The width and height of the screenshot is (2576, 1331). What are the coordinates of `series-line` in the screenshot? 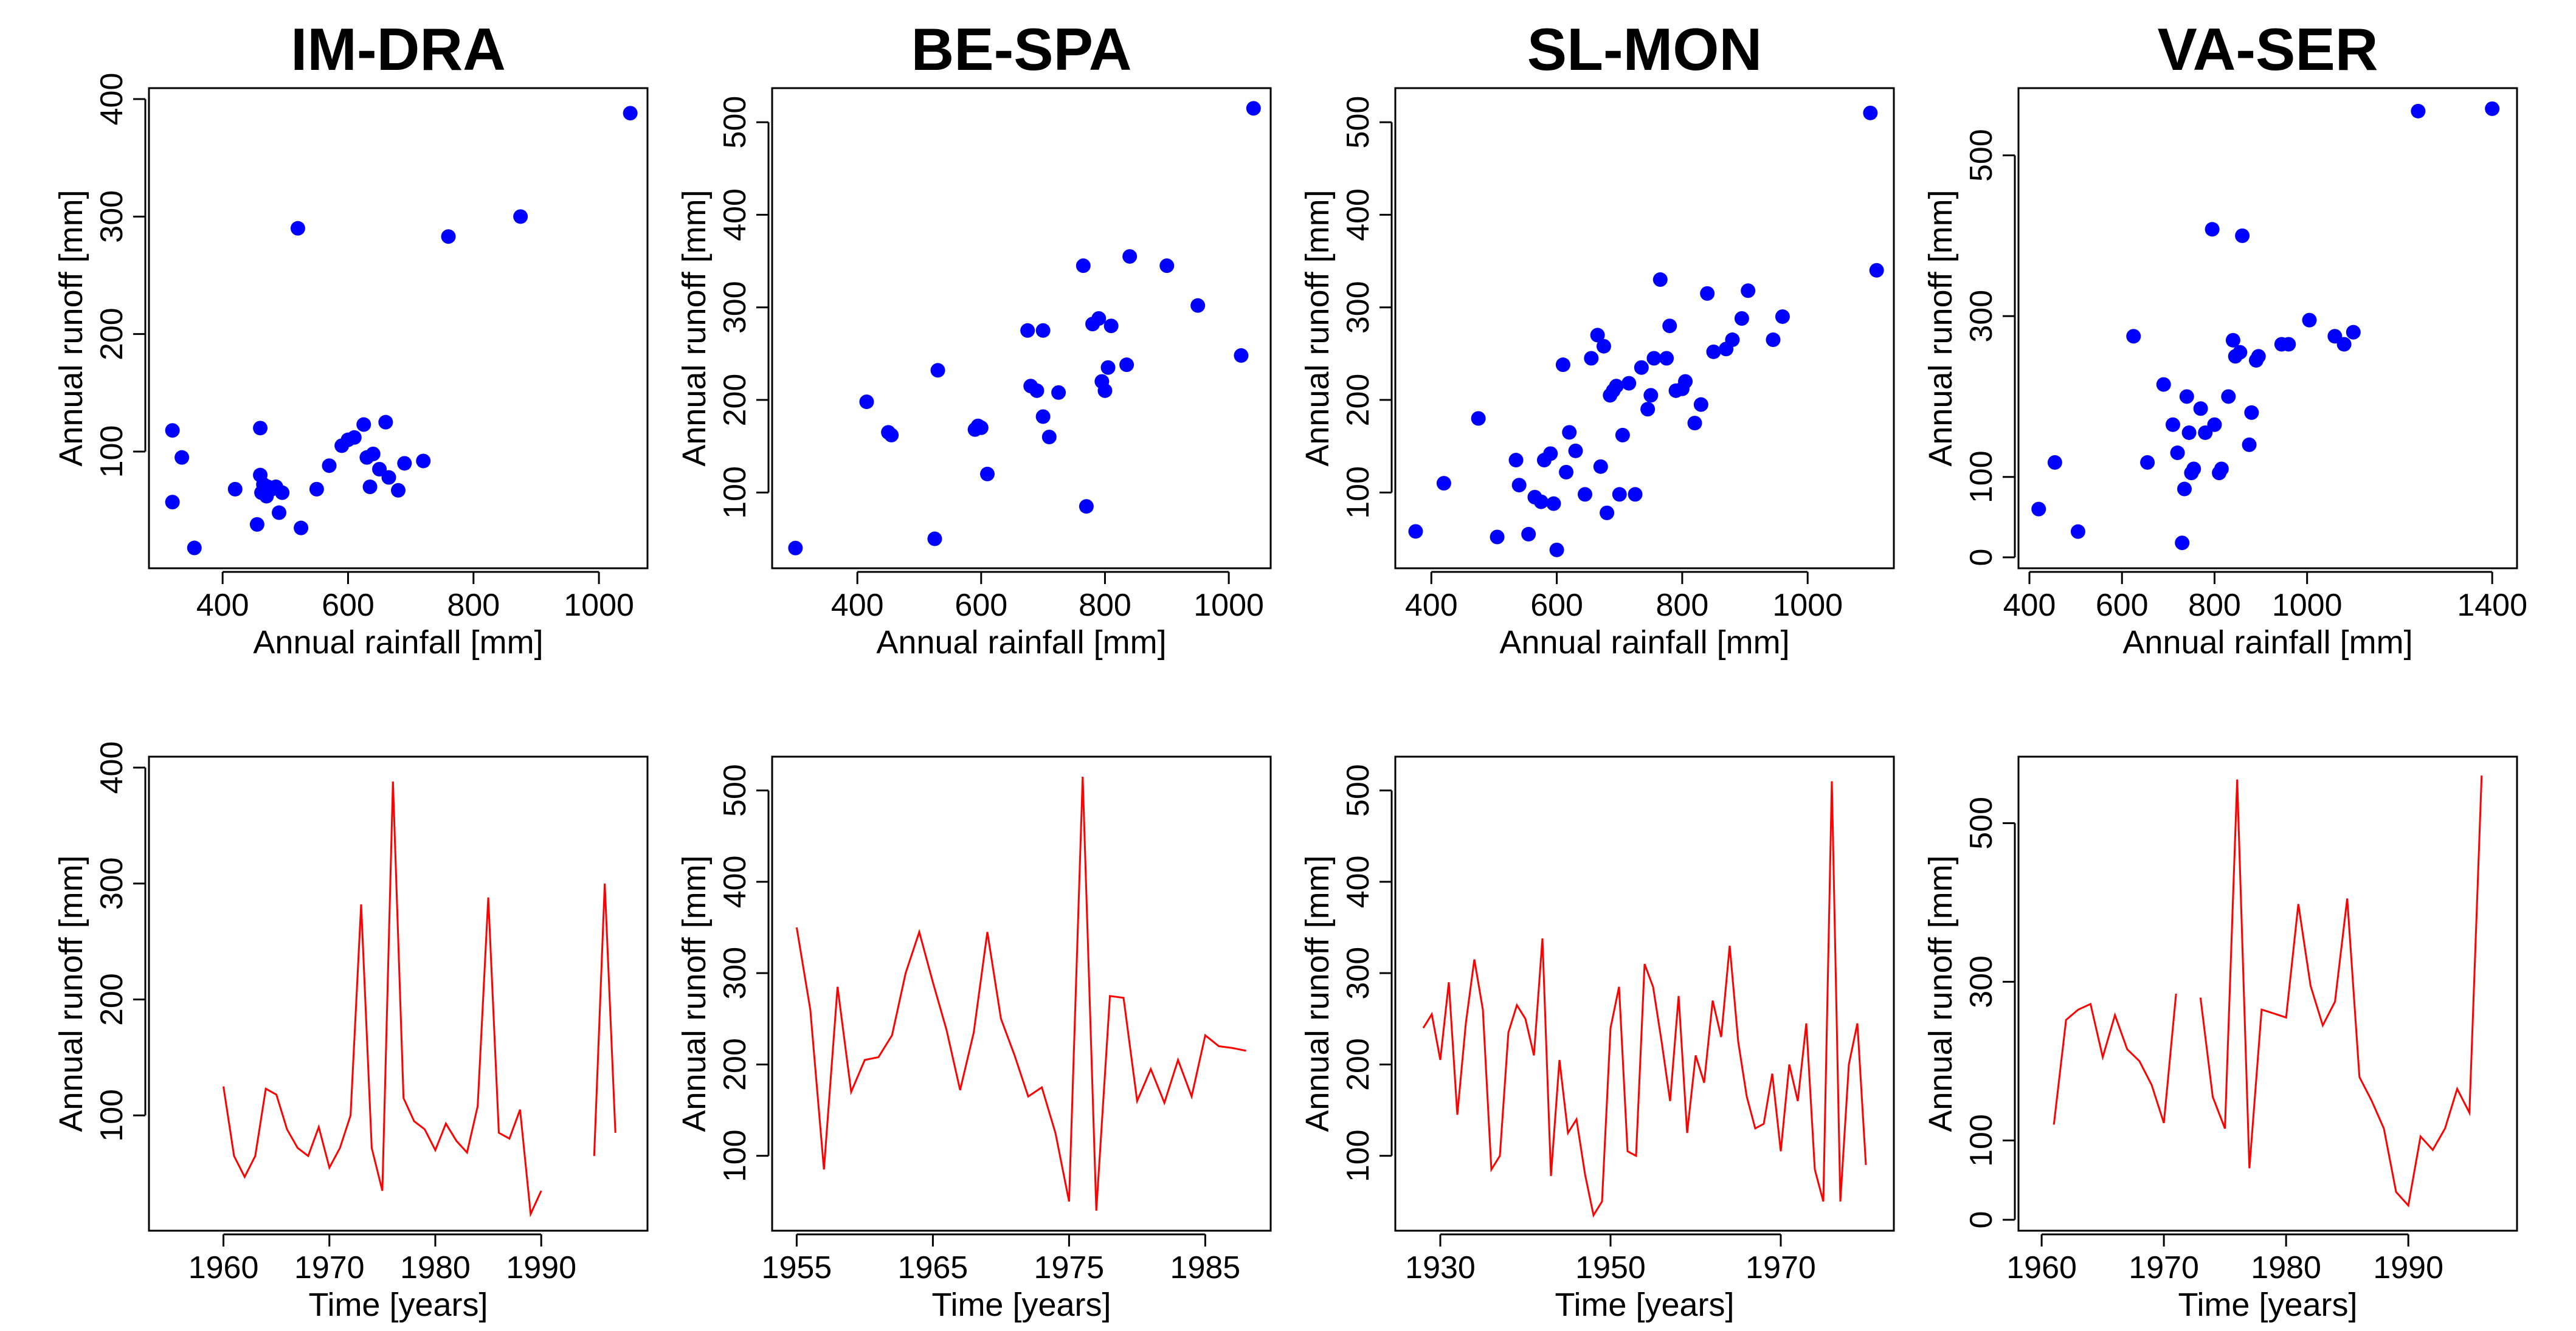 It's located at (1644, 1000).